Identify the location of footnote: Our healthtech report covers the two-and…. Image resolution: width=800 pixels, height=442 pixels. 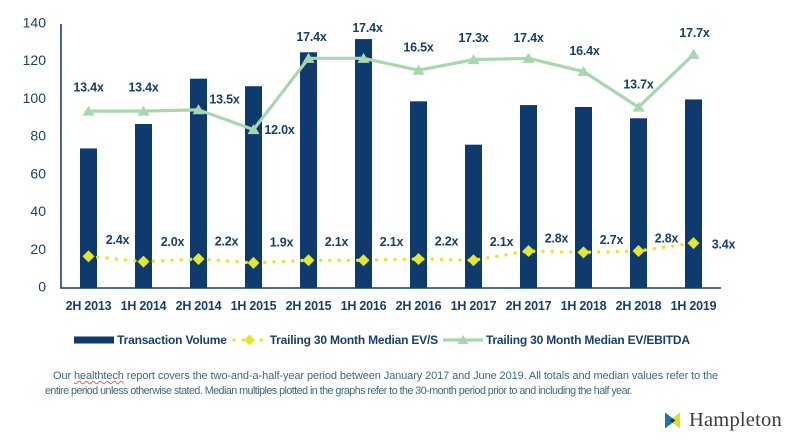
(400, 383).